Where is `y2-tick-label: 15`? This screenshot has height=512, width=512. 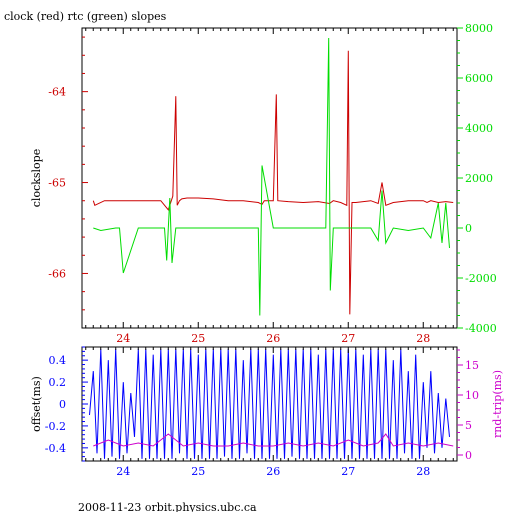 y2-tick-label: 15 is located at coordinates (472, 365).